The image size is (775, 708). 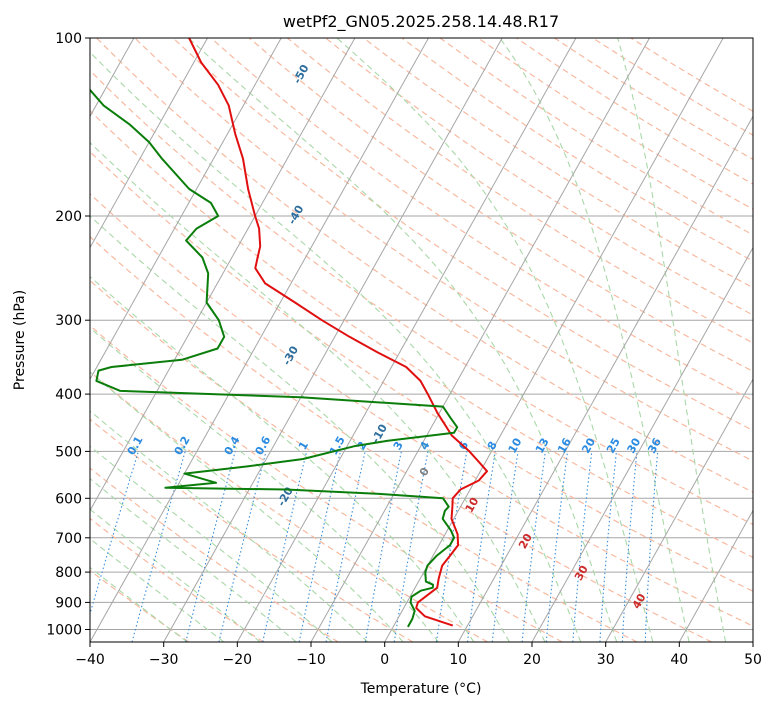 I want to click on x-tick-label: −10, so click(x=311, y=660).